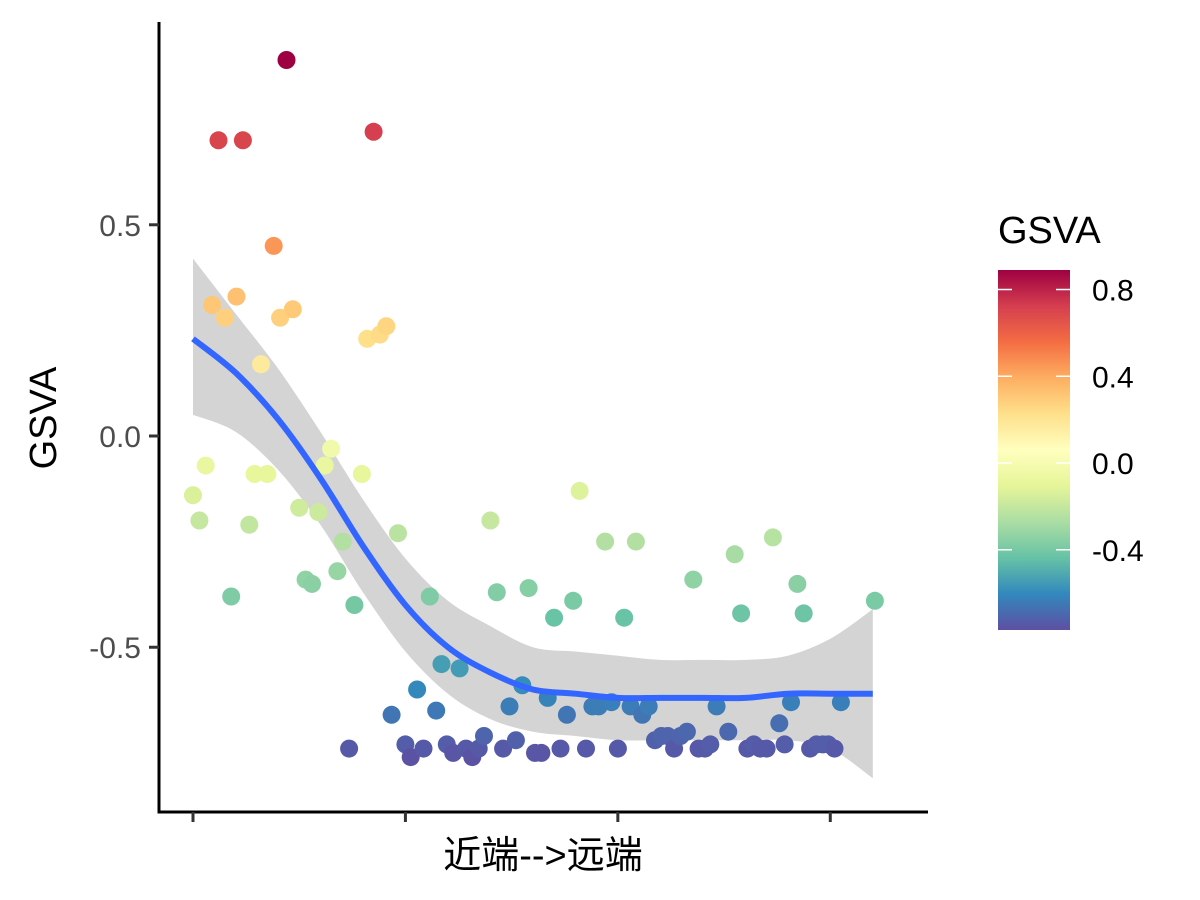 The image size is (1200, 900). I want to click on y-tick-label: 0.0, so click(120, 437).